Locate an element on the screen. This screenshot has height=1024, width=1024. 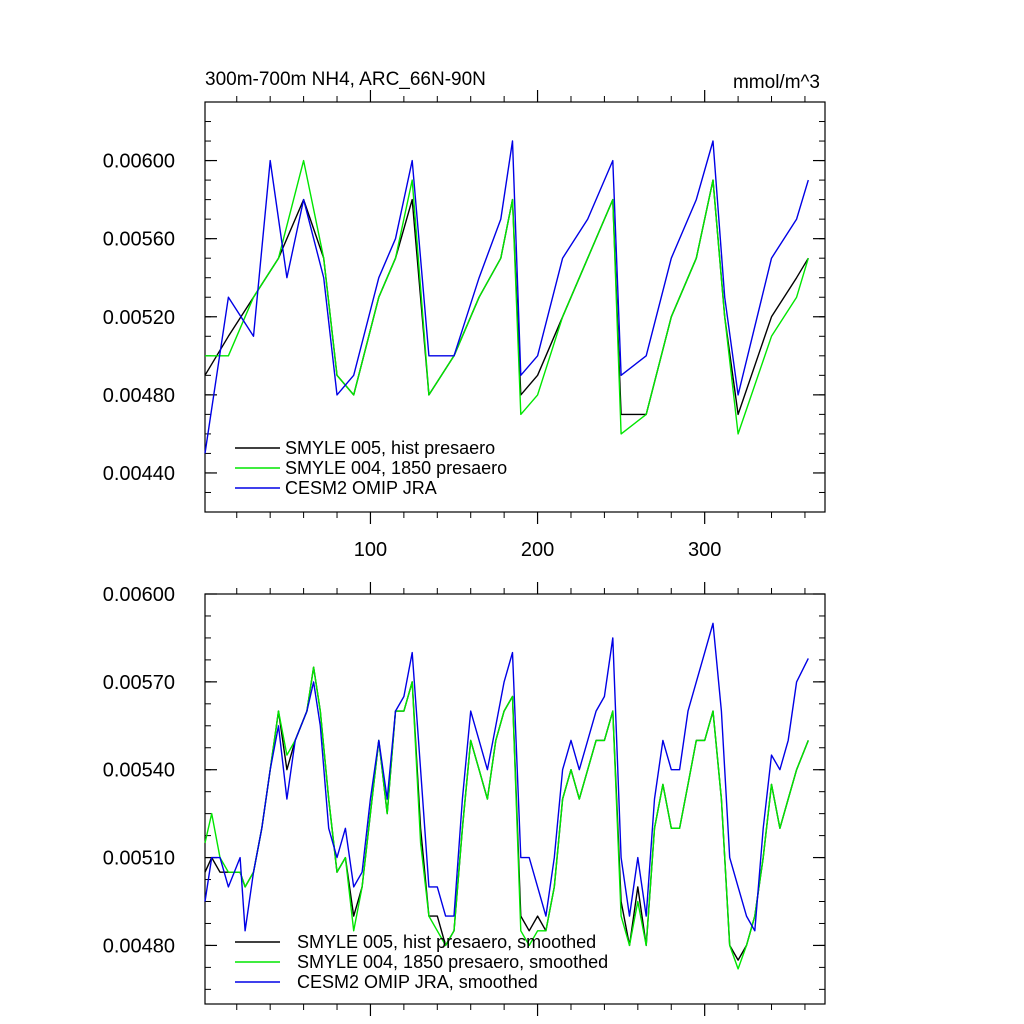
x-tick-label: 100 is located at coordinates (370, 550).